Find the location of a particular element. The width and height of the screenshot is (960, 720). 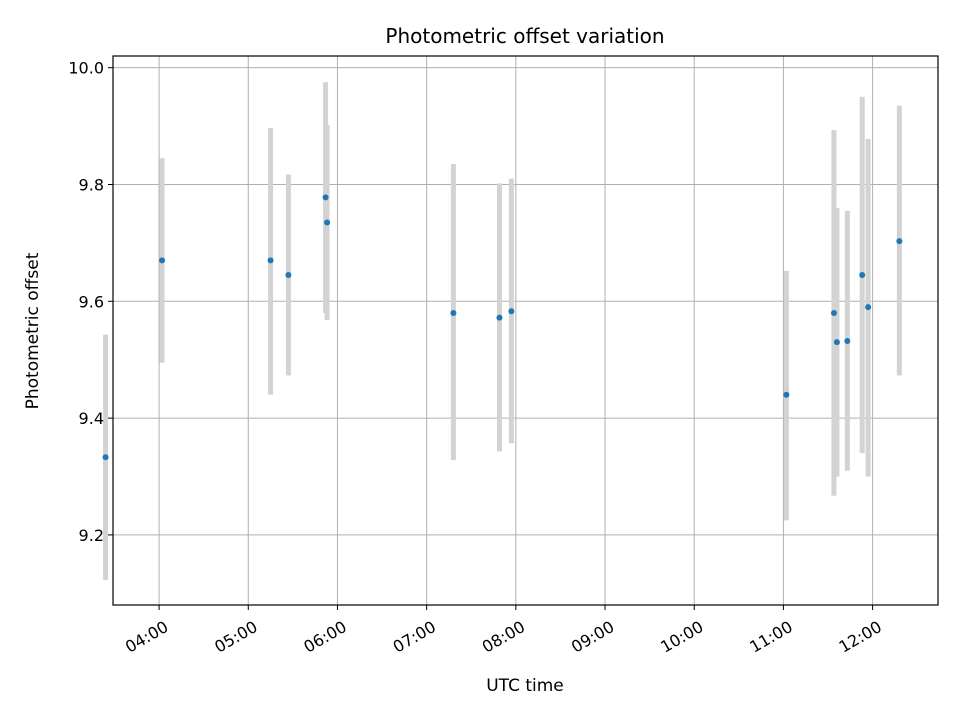

x-tick-label: 11:00 is located at coordinates (770, 637).